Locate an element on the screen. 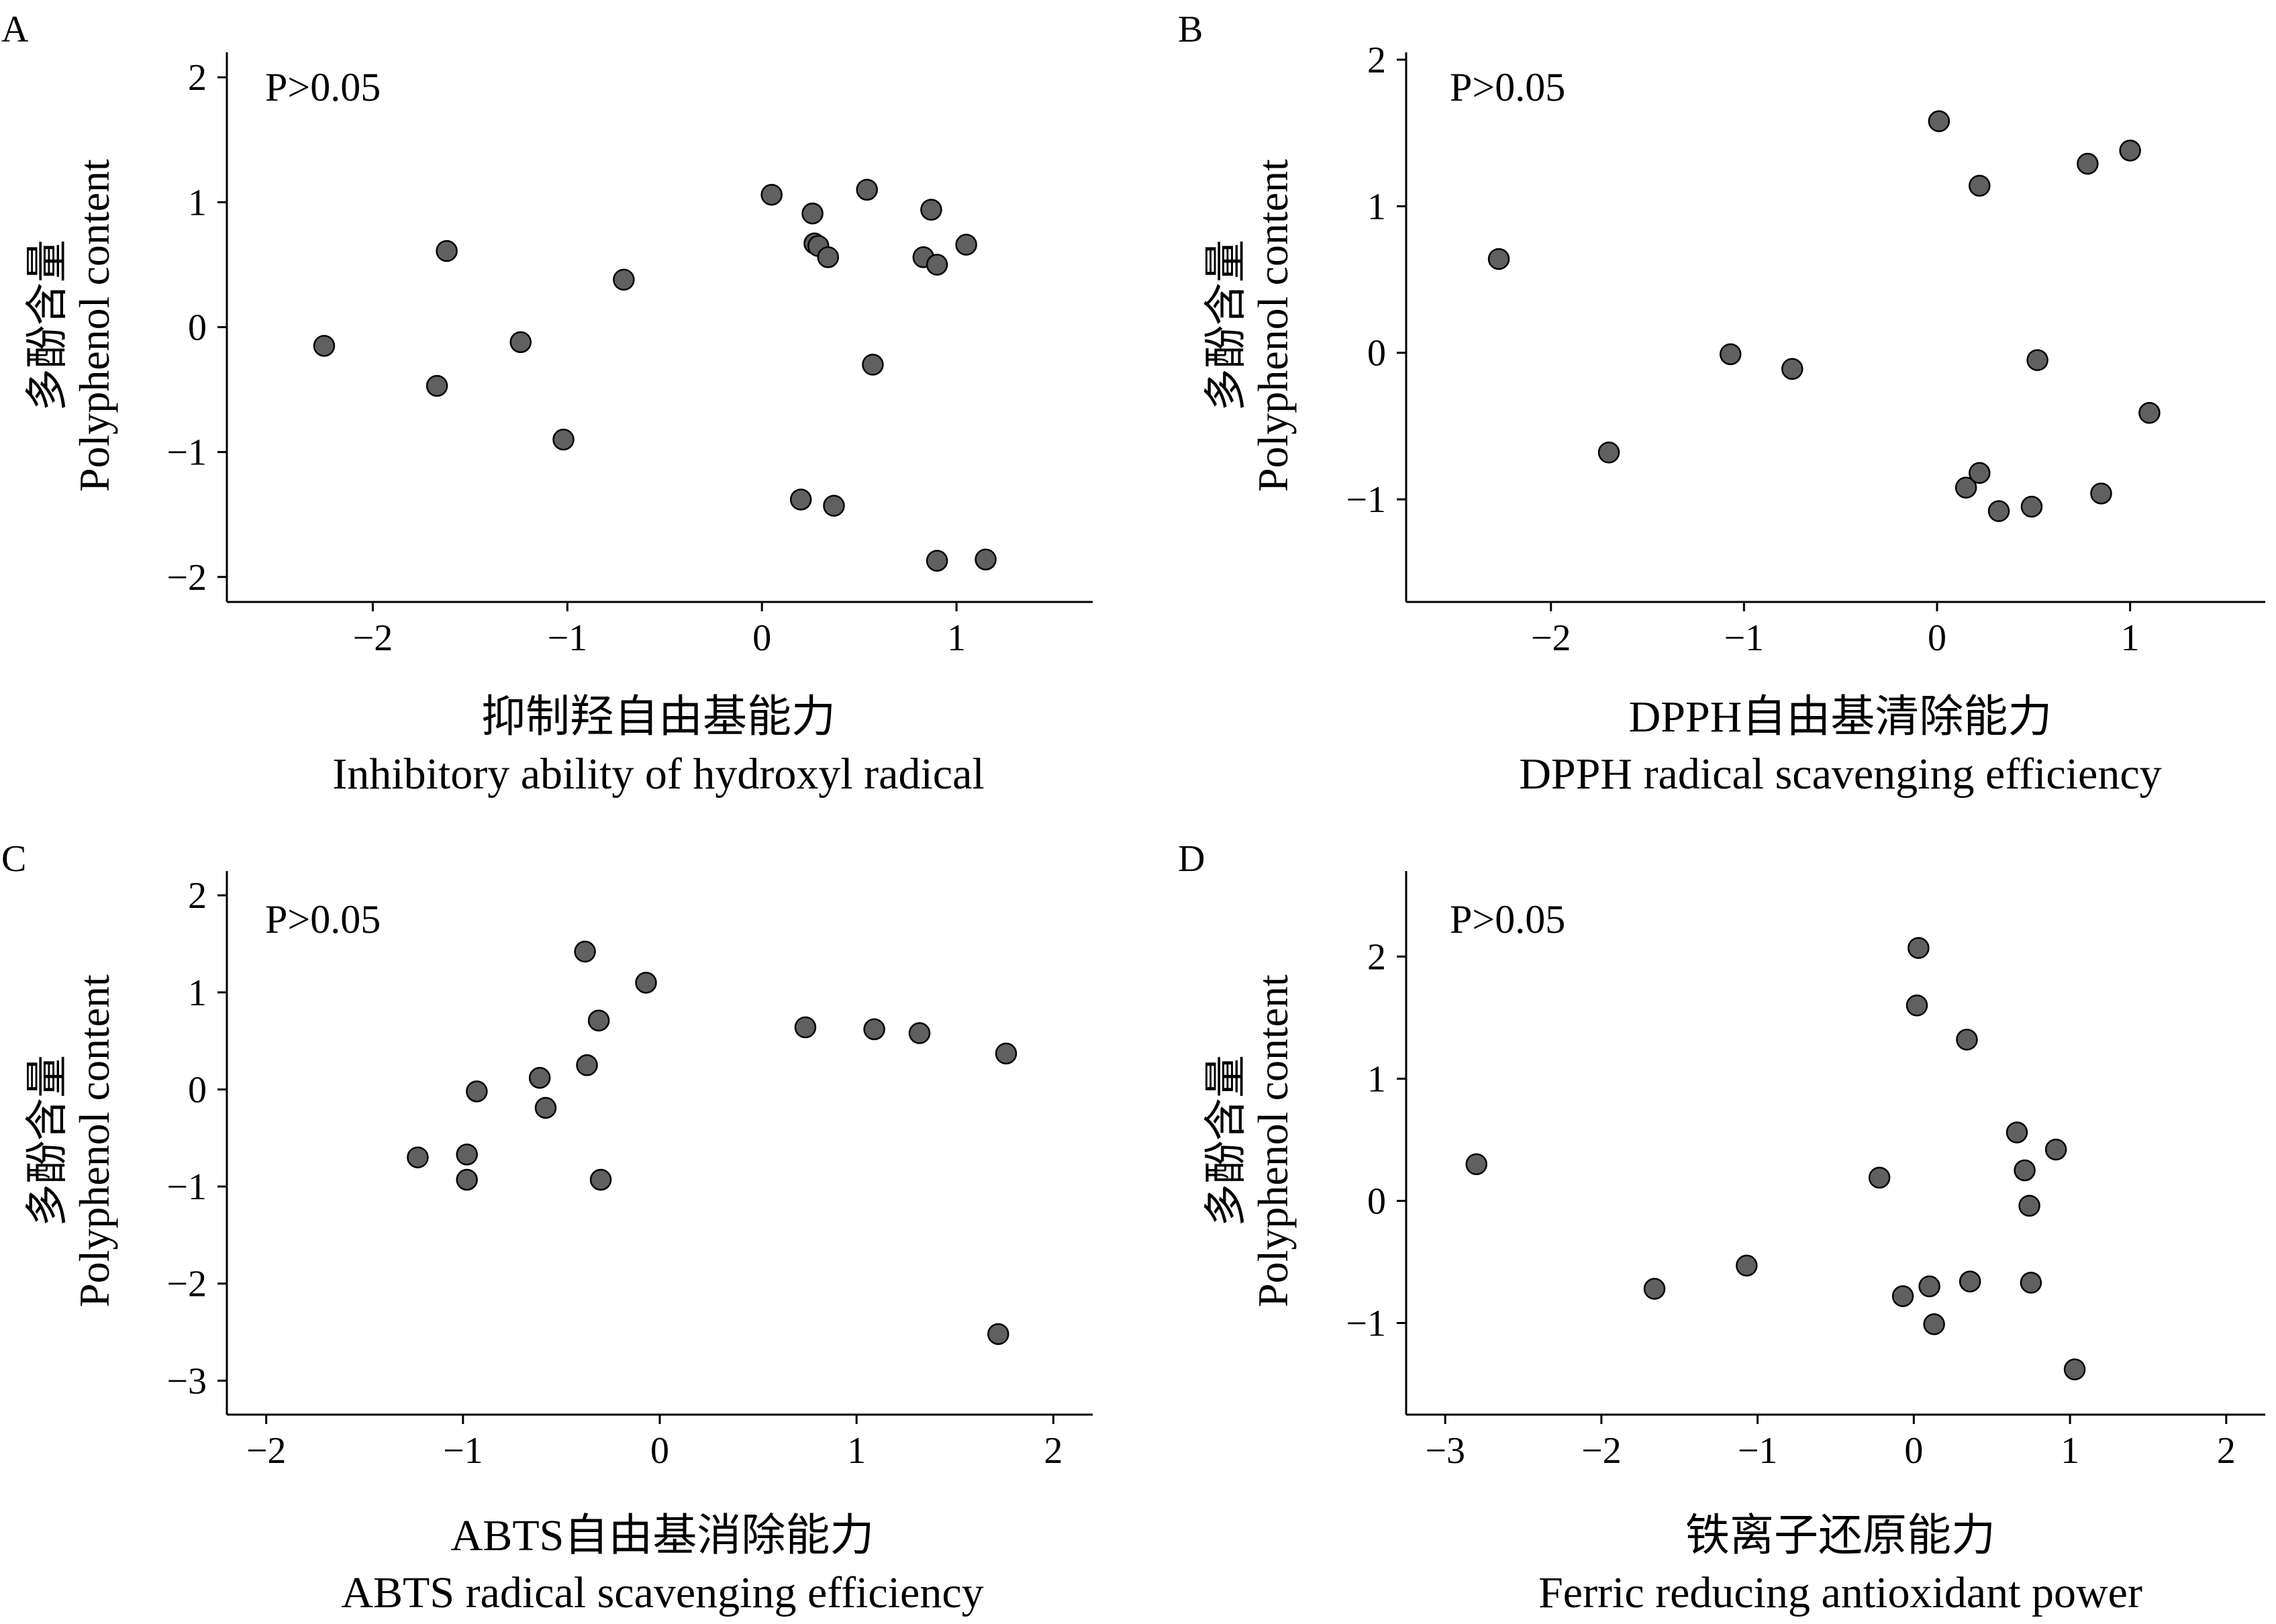 This screenshot has width=2276, height=1624. panel-letter: B is located at coordinates (1191, 30).